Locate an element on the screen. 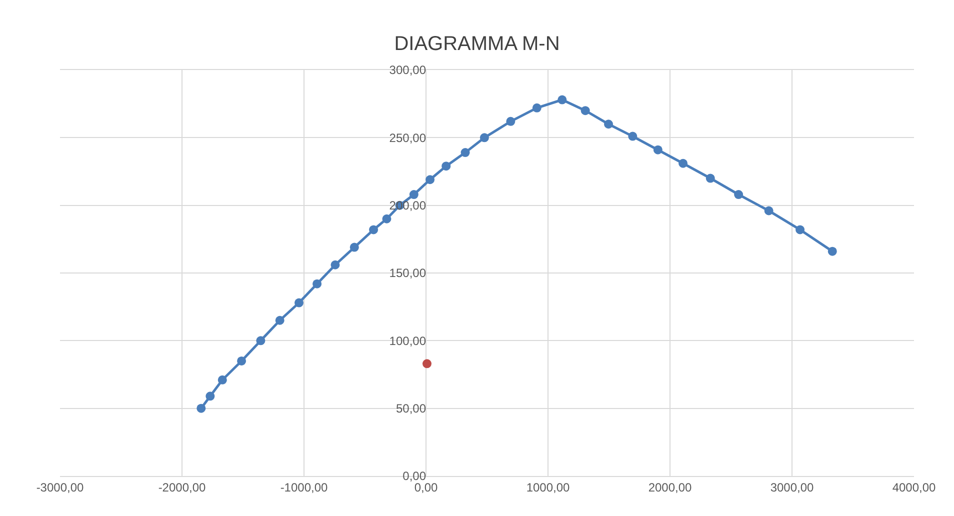 This screenshot has height=516, width=954. x-tick-label: -2000,00 is located at coordinates (182, 487).